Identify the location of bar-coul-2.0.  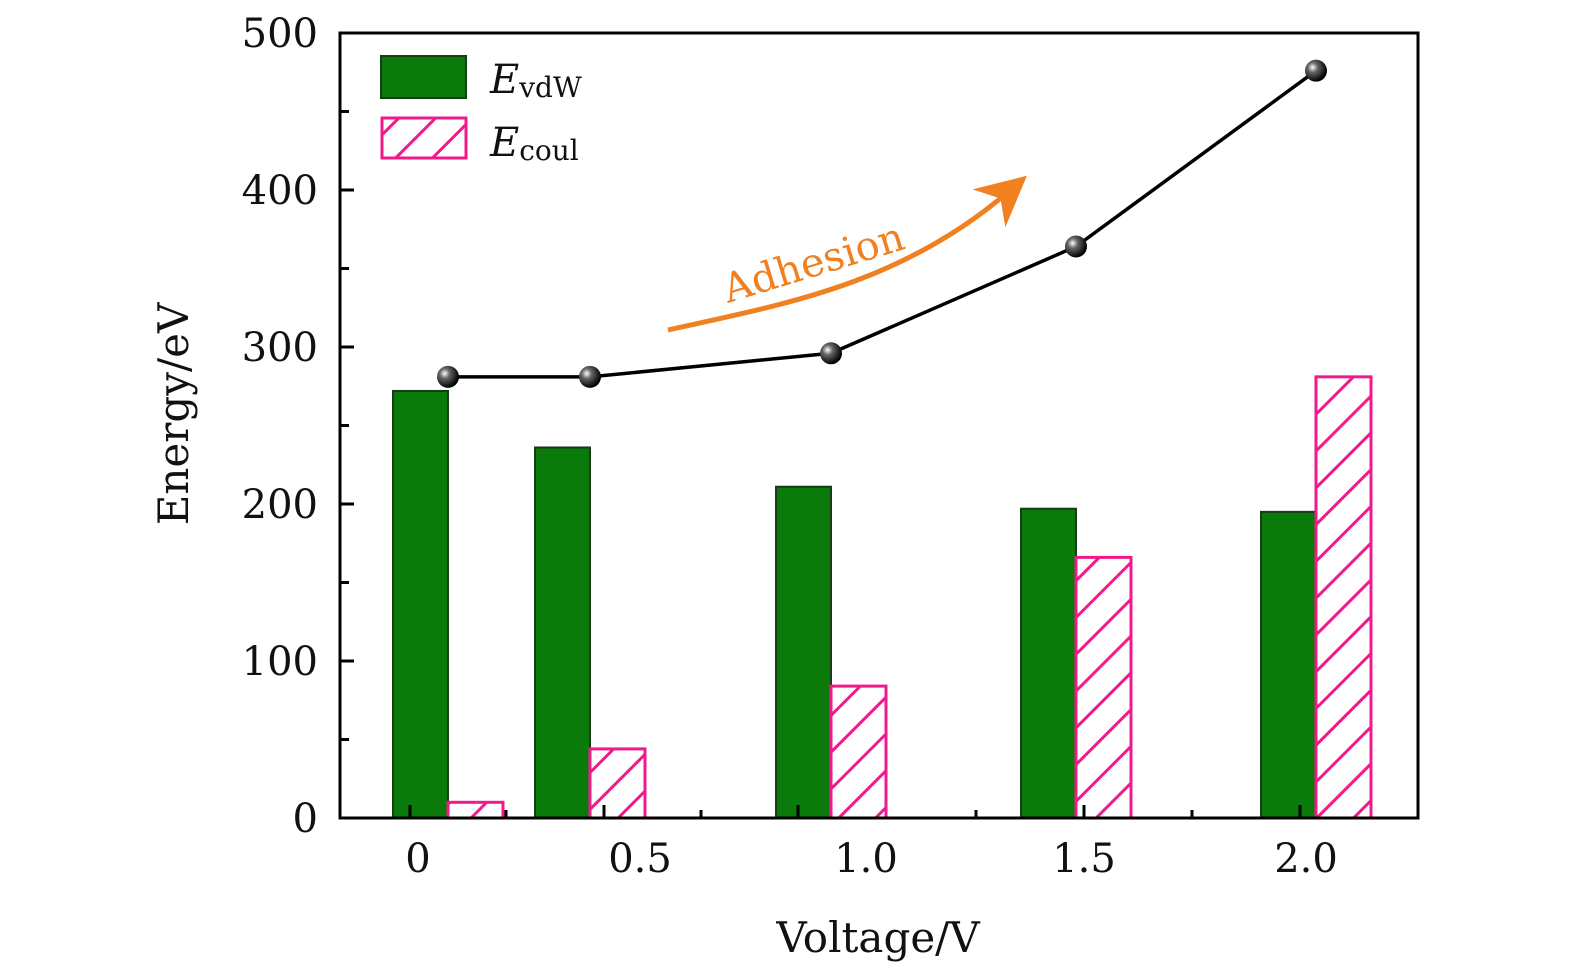
(1343, 597).